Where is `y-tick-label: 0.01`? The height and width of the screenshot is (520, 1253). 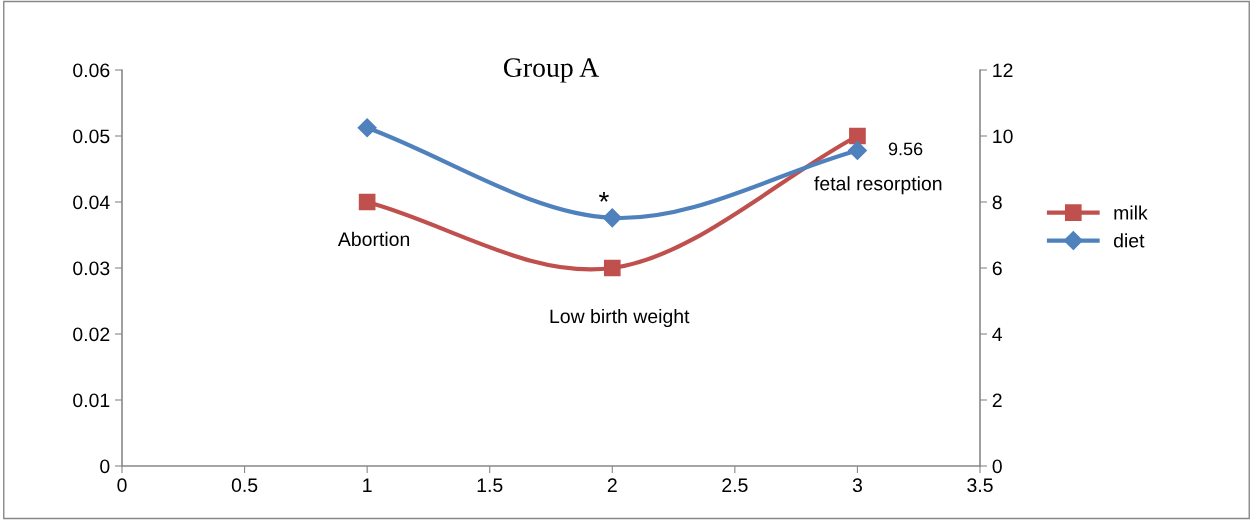
y-tick-label: 0.01 is located at coordinates (91, 400).